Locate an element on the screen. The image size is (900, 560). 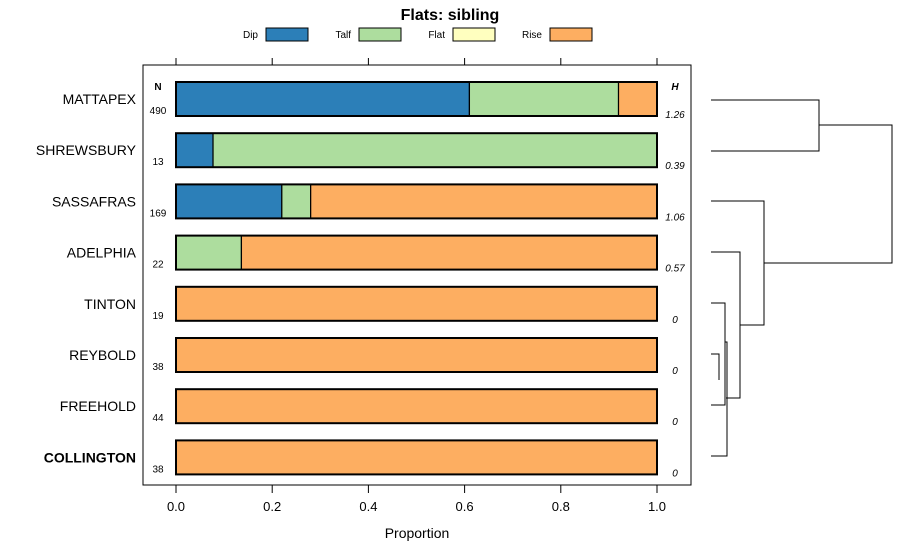
h-value-tinton: 0 is located at coordinates (675, 320).